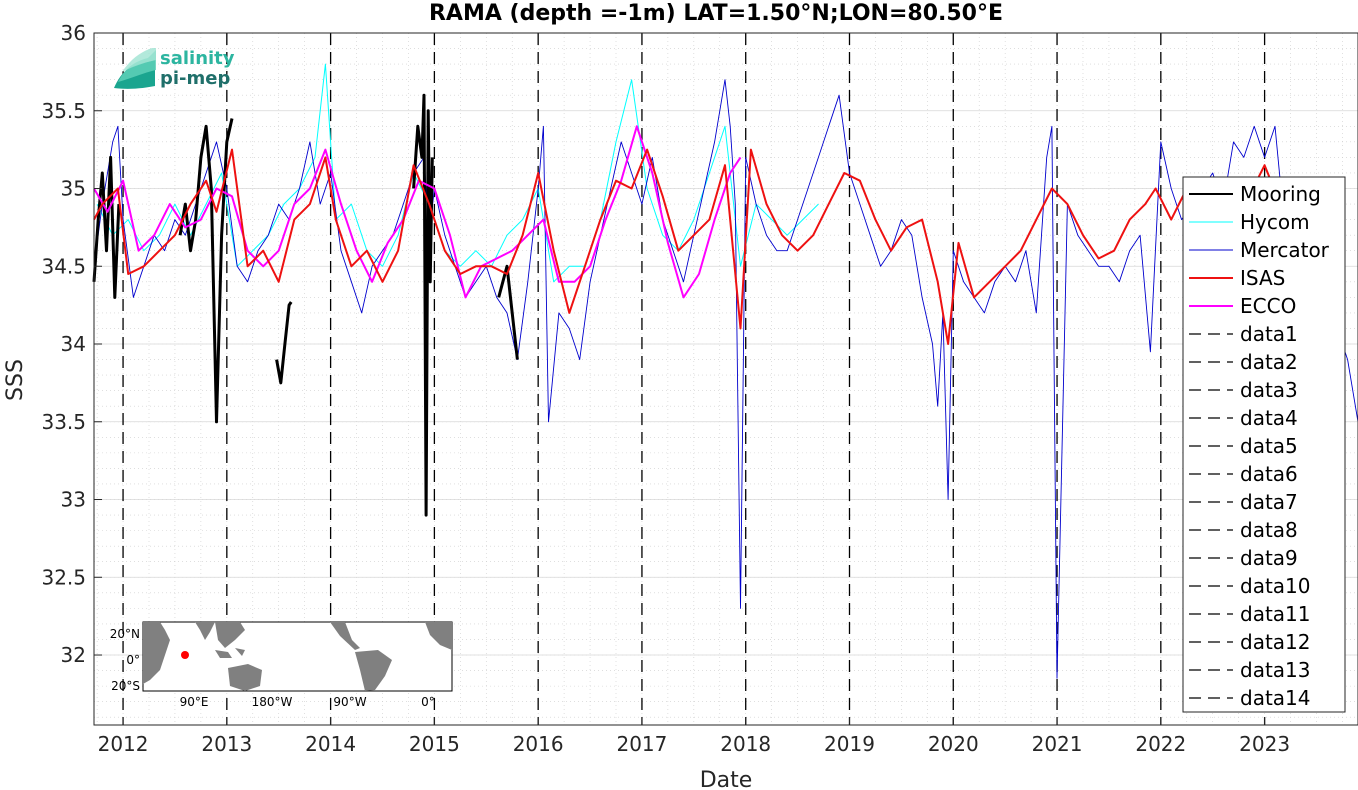  Describe the element at coordinates (194, 702) in the screenshot. I see `inset-lon-label-90e: 90°E` at that location.